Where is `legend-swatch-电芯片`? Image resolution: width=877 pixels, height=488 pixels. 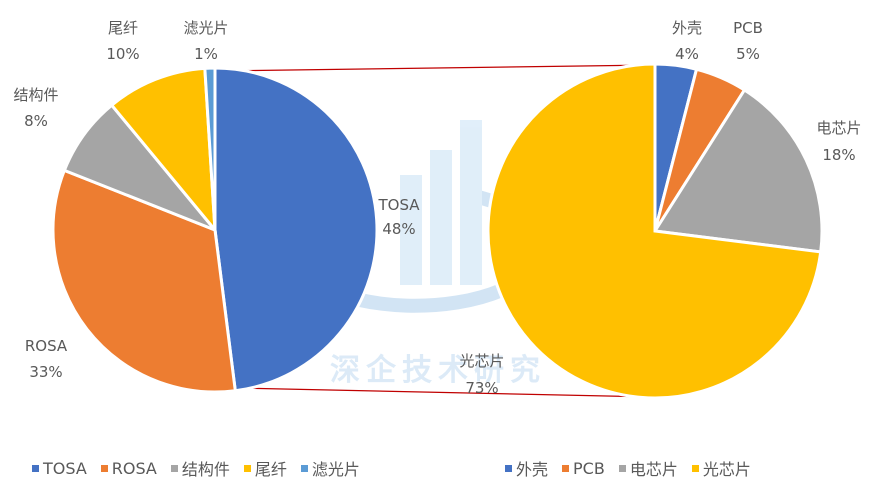
legend-swatch-电芯片 is located at coordinates (622, 468).